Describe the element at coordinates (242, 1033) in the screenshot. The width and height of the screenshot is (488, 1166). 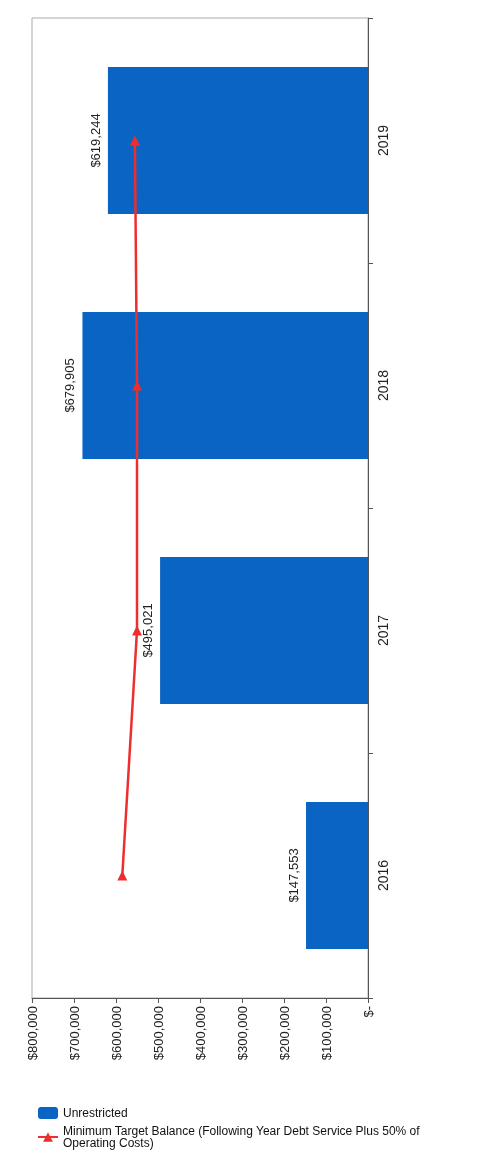
I see `x-tick-label: $300,000` at that location.